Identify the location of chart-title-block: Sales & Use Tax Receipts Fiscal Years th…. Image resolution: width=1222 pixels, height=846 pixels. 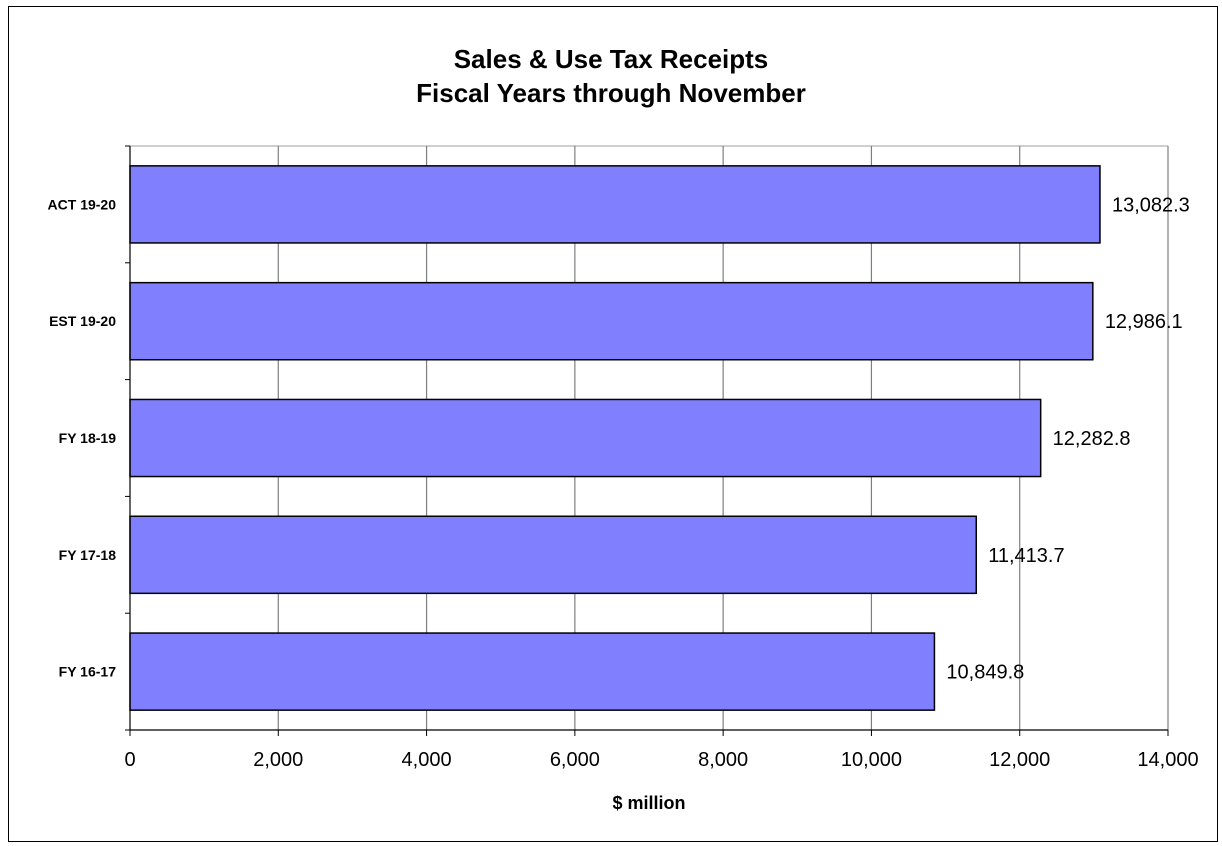
(611, 76).